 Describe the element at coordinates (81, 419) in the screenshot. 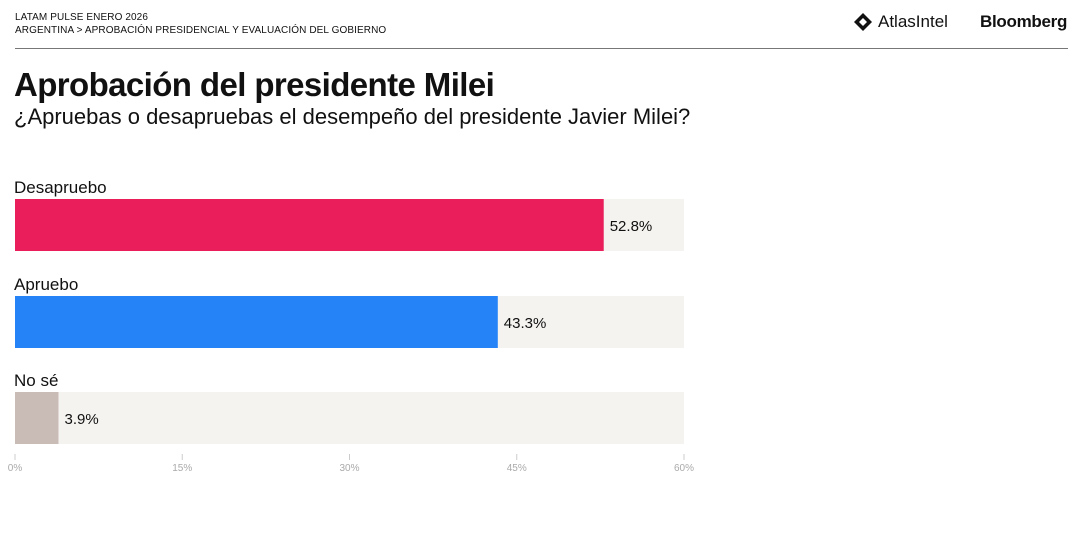

I see `data-label: 3.9%` at that location.